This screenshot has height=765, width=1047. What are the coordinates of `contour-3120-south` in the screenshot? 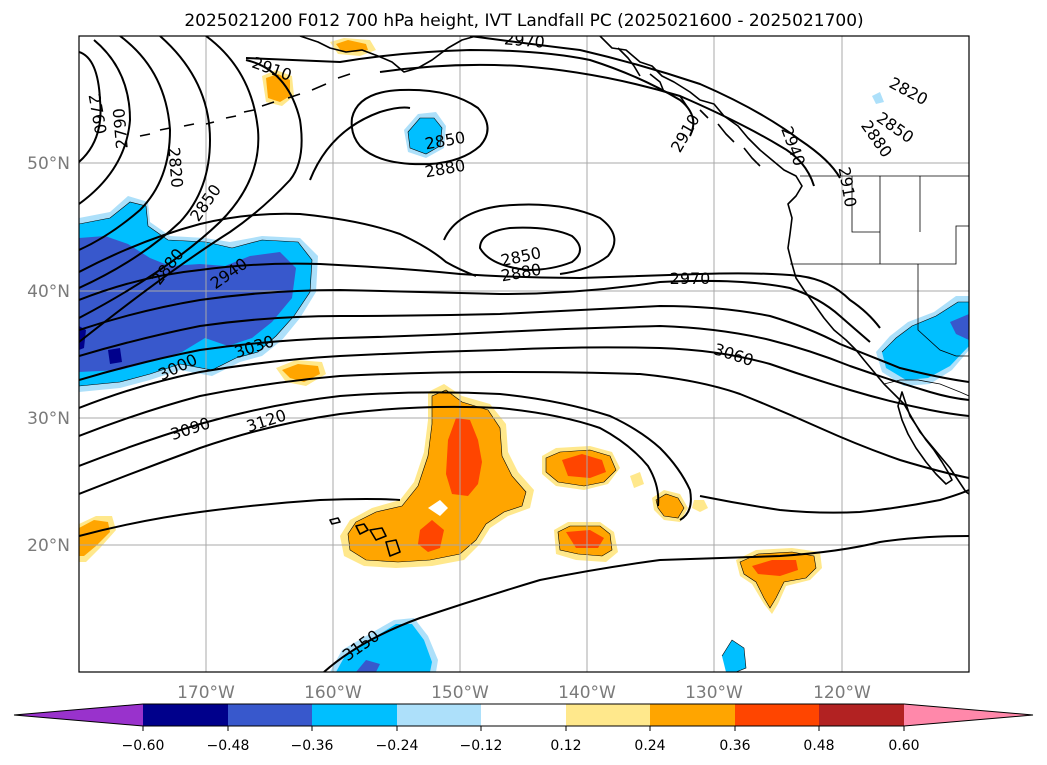 It's located at (646, 603).